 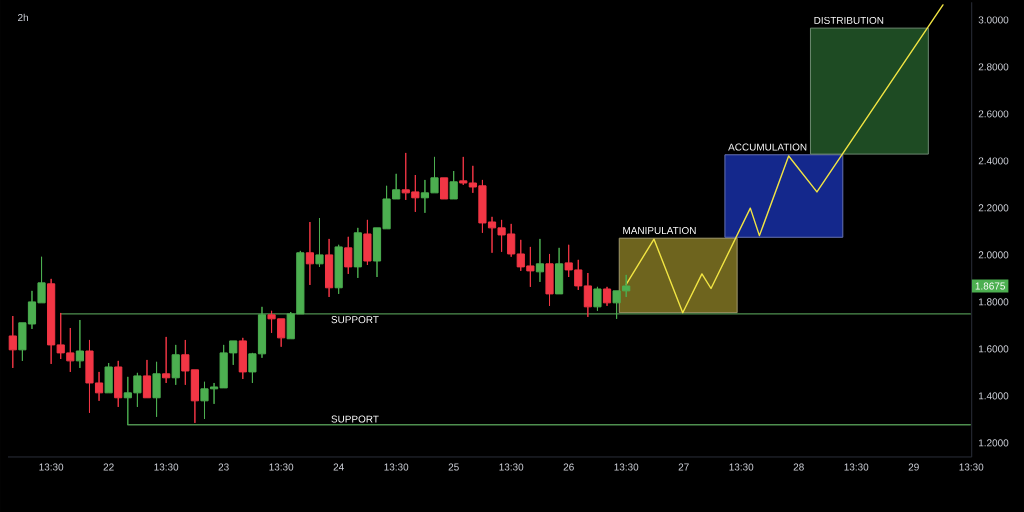 I want to click on x-tick-label: 25, so click(x=453, y=467).